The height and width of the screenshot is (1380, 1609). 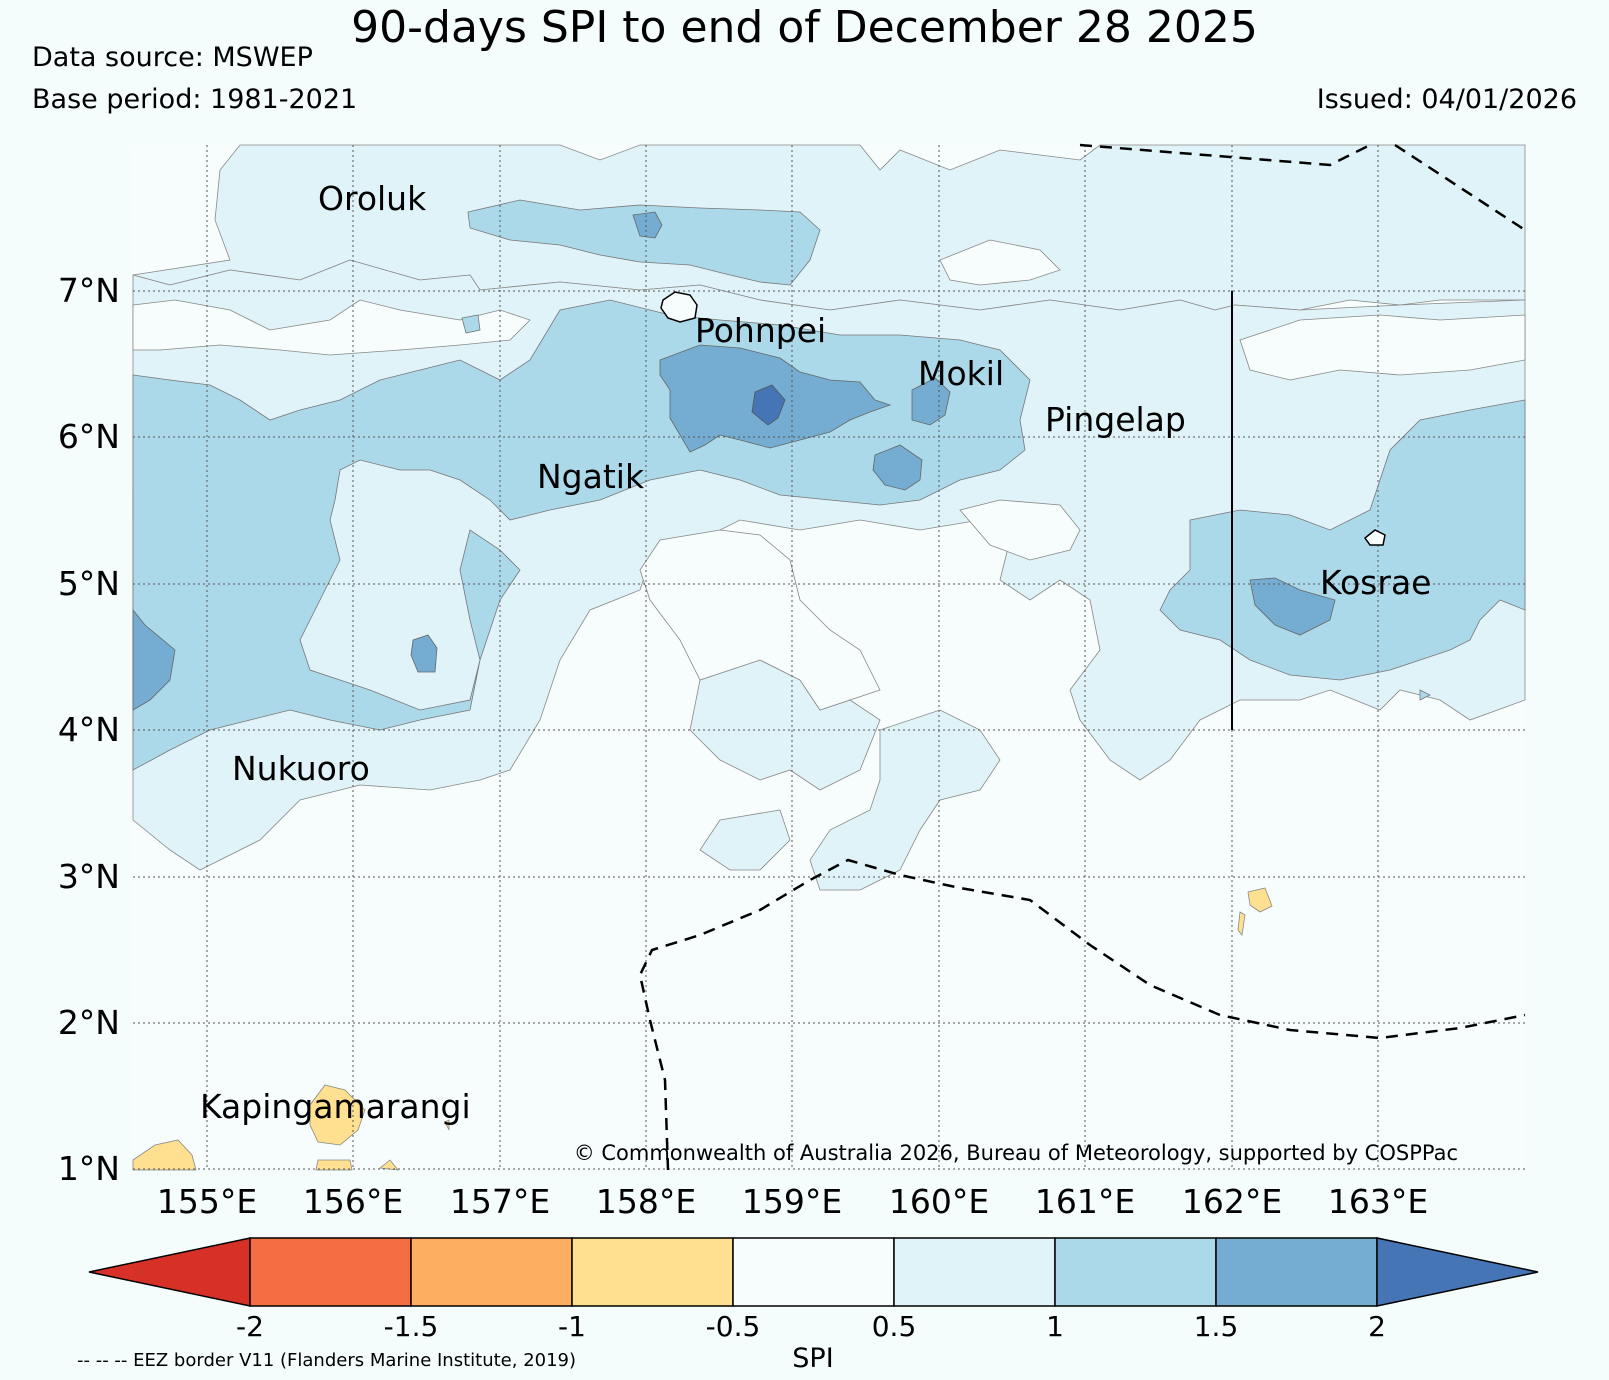 I want to click on place-label-kapingamarangi: Kapingamarangi, so click(x=335, y=1106).